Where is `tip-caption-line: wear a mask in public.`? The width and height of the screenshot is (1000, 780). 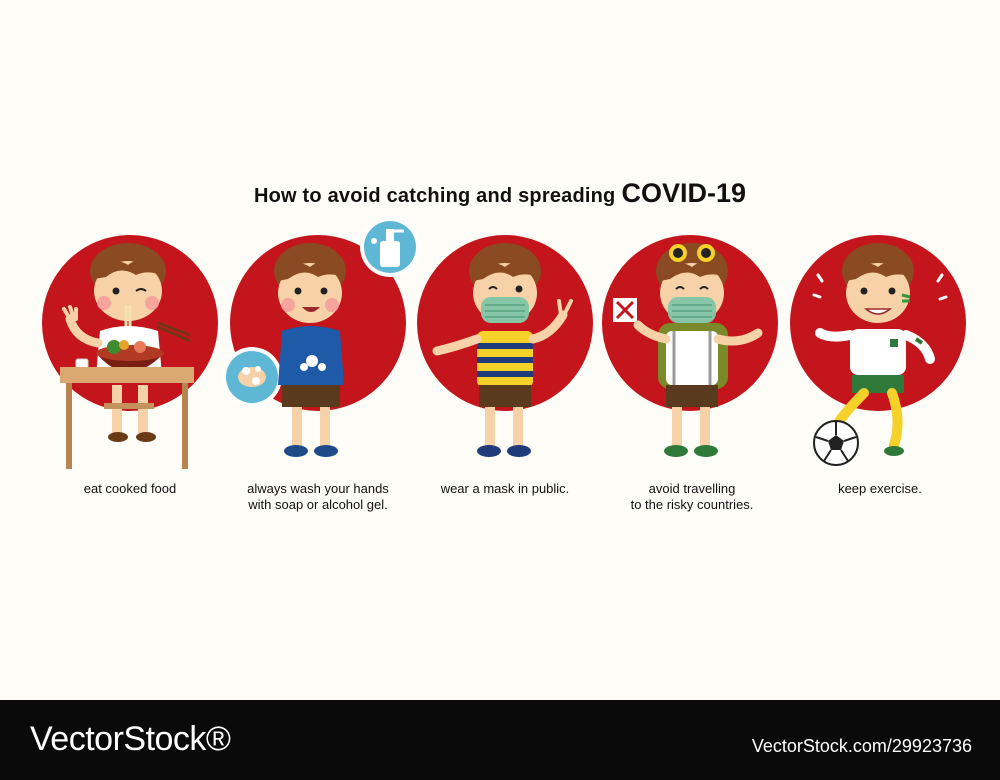
tip-caption-line: wear a mask in public. is located at coordinates (505, 488).